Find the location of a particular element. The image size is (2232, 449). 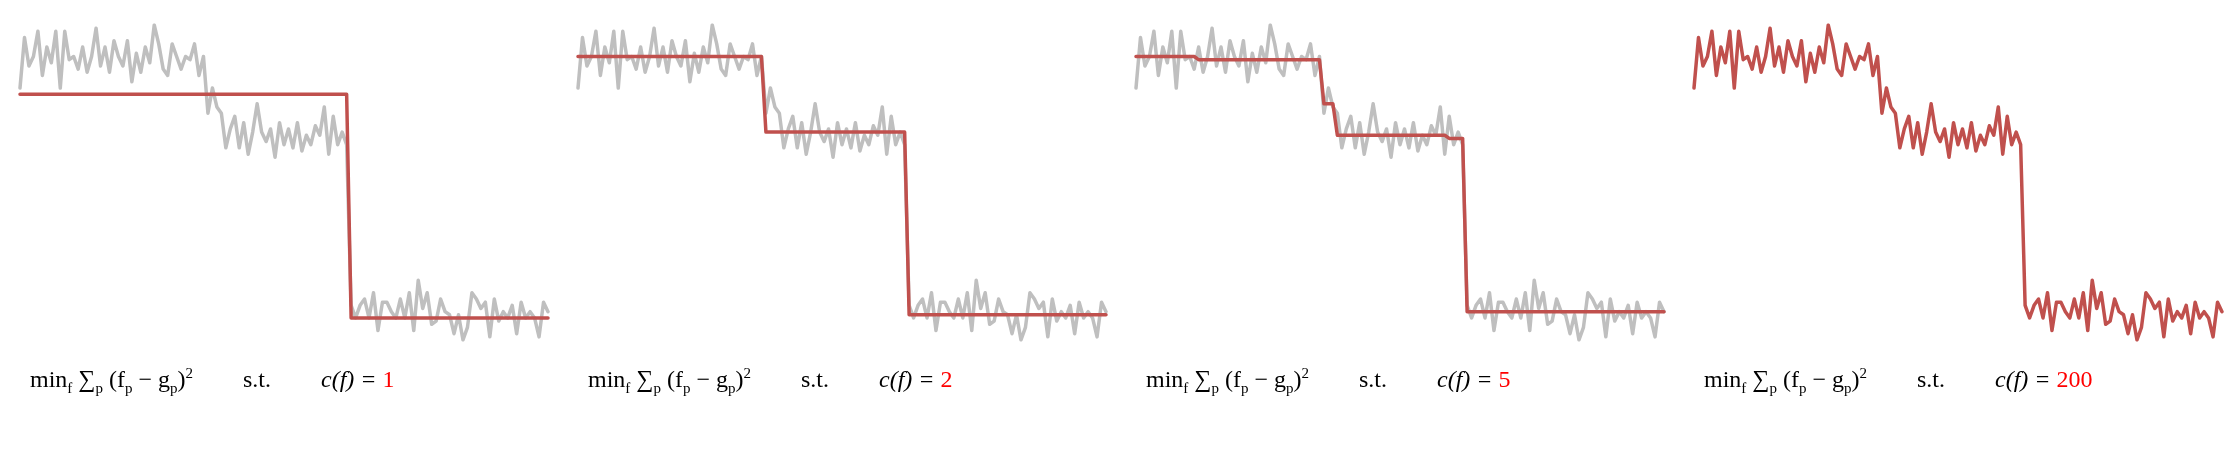

text: 5 is located at coordinates (1504, 379).